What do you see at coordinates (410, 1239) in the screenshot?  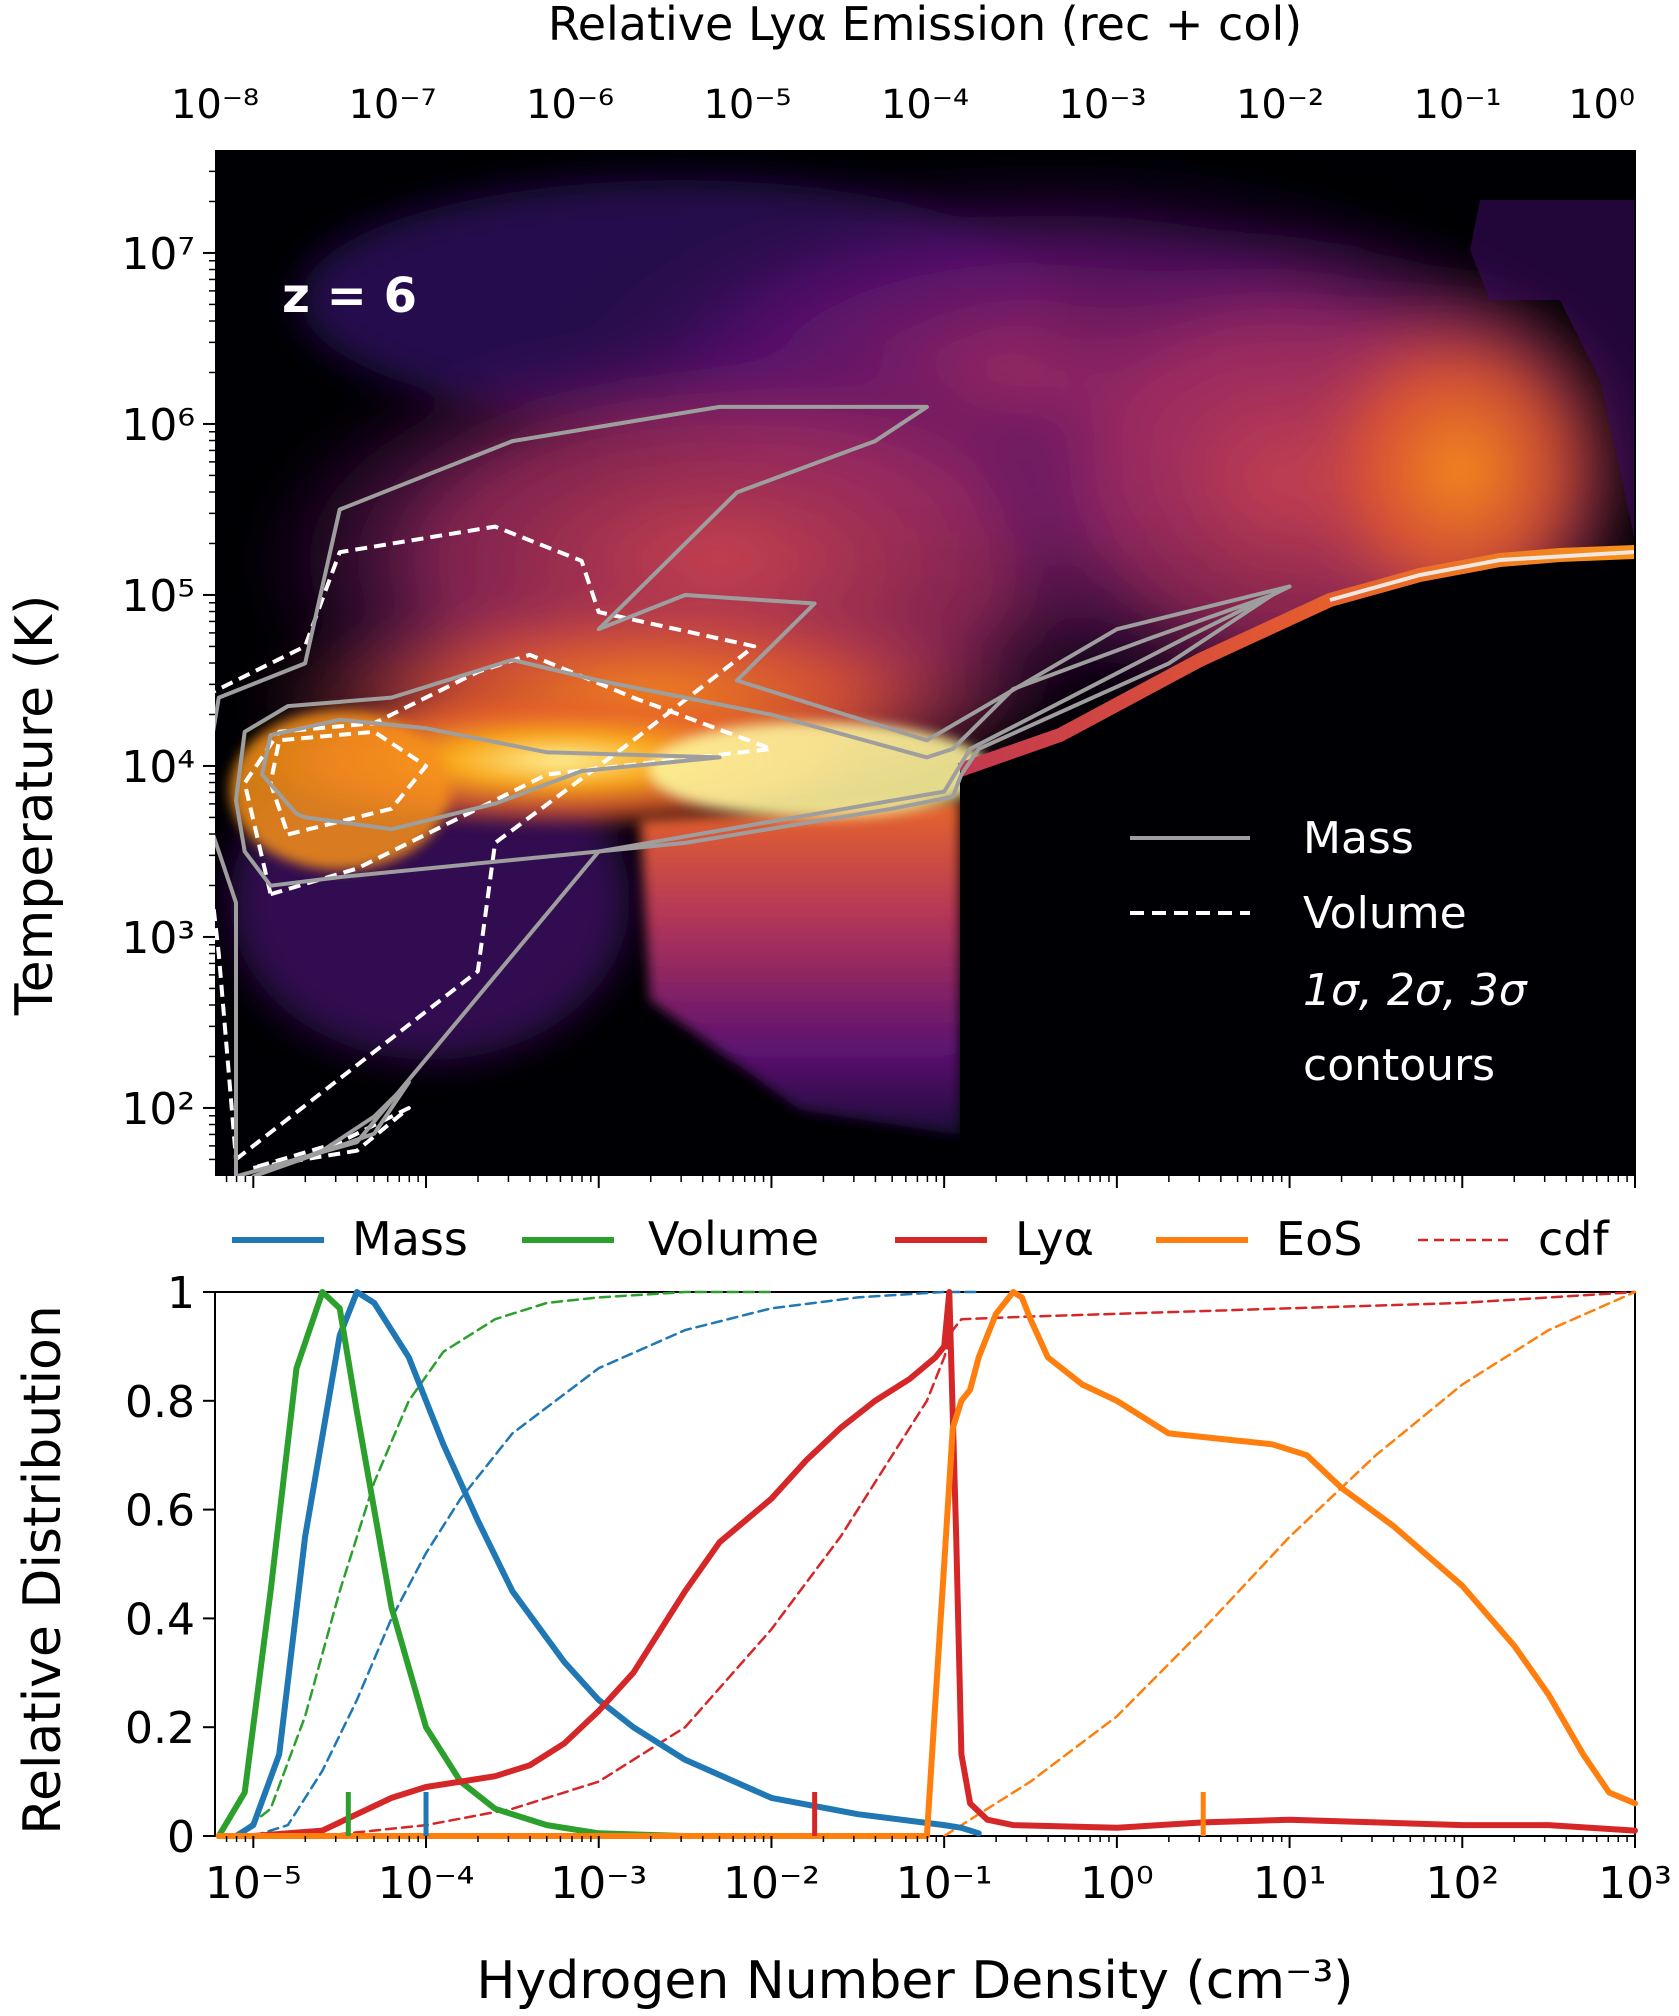 I see `legend-label: Mass` at bounding box center [410, 1239].